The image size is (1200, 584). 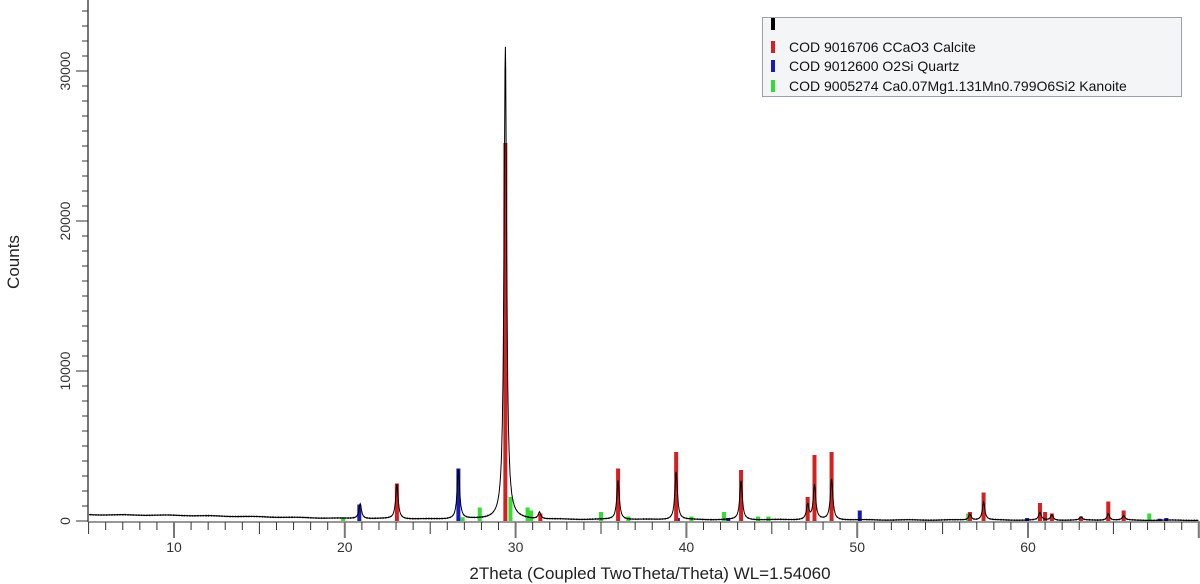 What do you see at coordinates (773, 86) in the screenshot?
I see `legend-swatch-green` at bounding box center [773, 86].